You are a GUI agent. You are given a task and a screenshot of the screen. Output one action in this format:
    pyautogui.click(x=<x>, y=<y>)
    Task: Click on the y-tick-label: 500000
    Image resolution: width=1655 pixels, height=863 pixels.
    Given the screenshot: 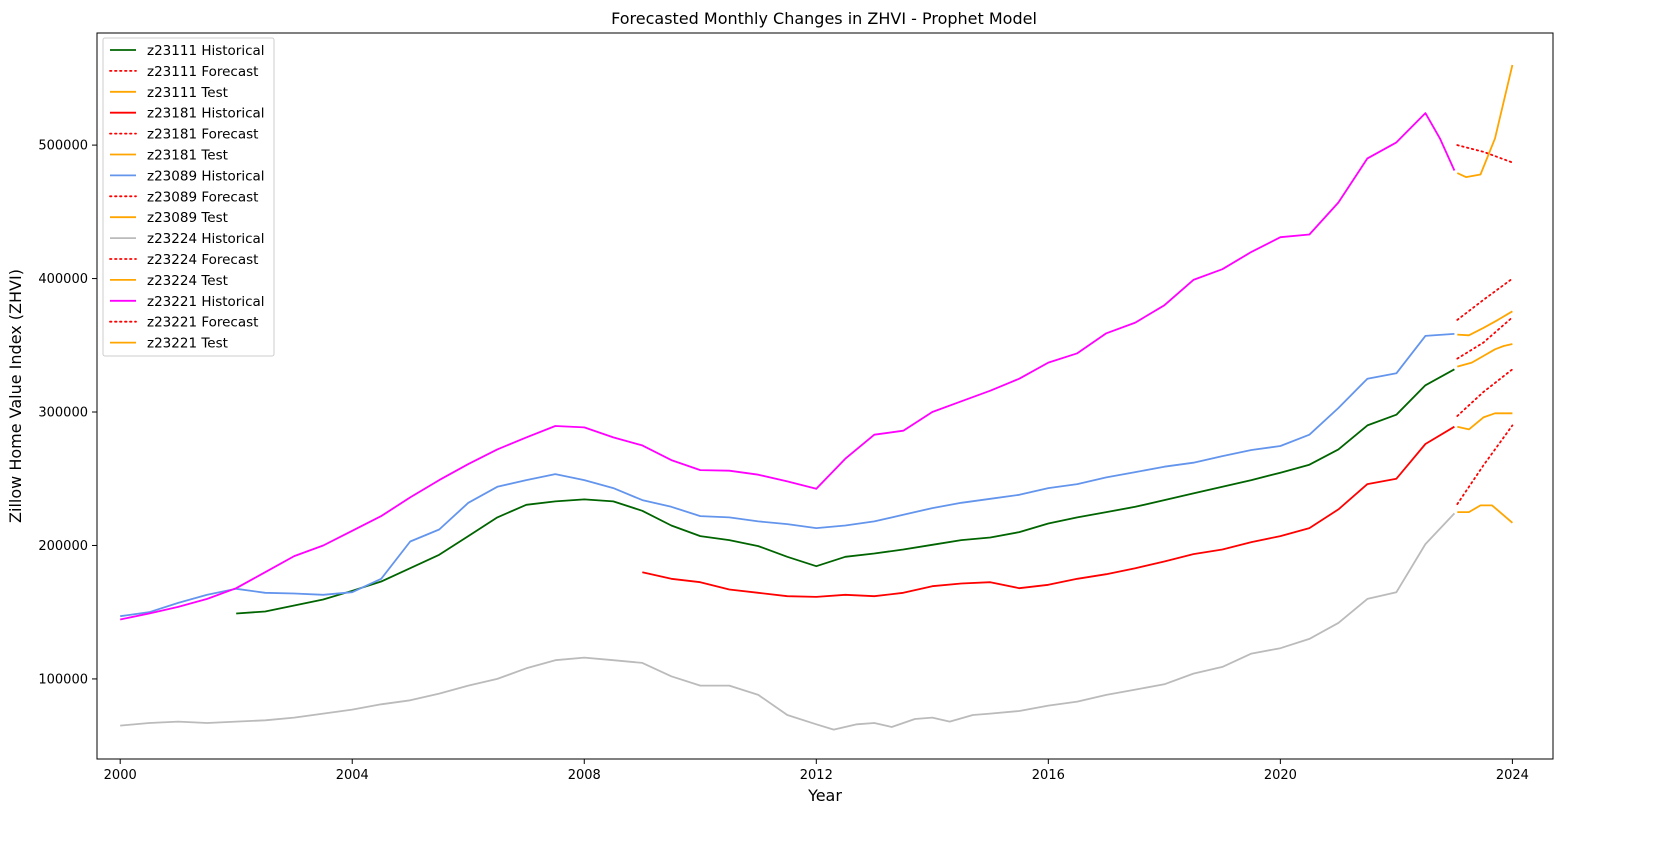 What is the action you would take?
    pyautogui.click(x=63, y=146)
    